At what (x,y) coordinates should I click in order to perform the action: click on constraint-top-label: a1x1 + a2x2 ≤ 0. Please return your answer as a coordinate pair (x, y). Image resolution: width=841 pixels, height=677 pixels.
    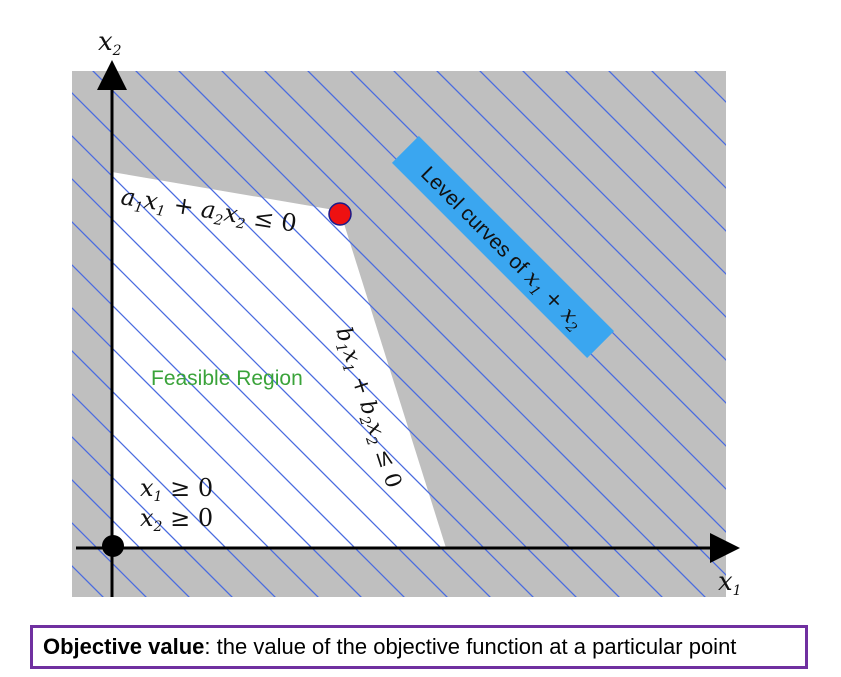
    Looking at the image, I should click on (209, 211).